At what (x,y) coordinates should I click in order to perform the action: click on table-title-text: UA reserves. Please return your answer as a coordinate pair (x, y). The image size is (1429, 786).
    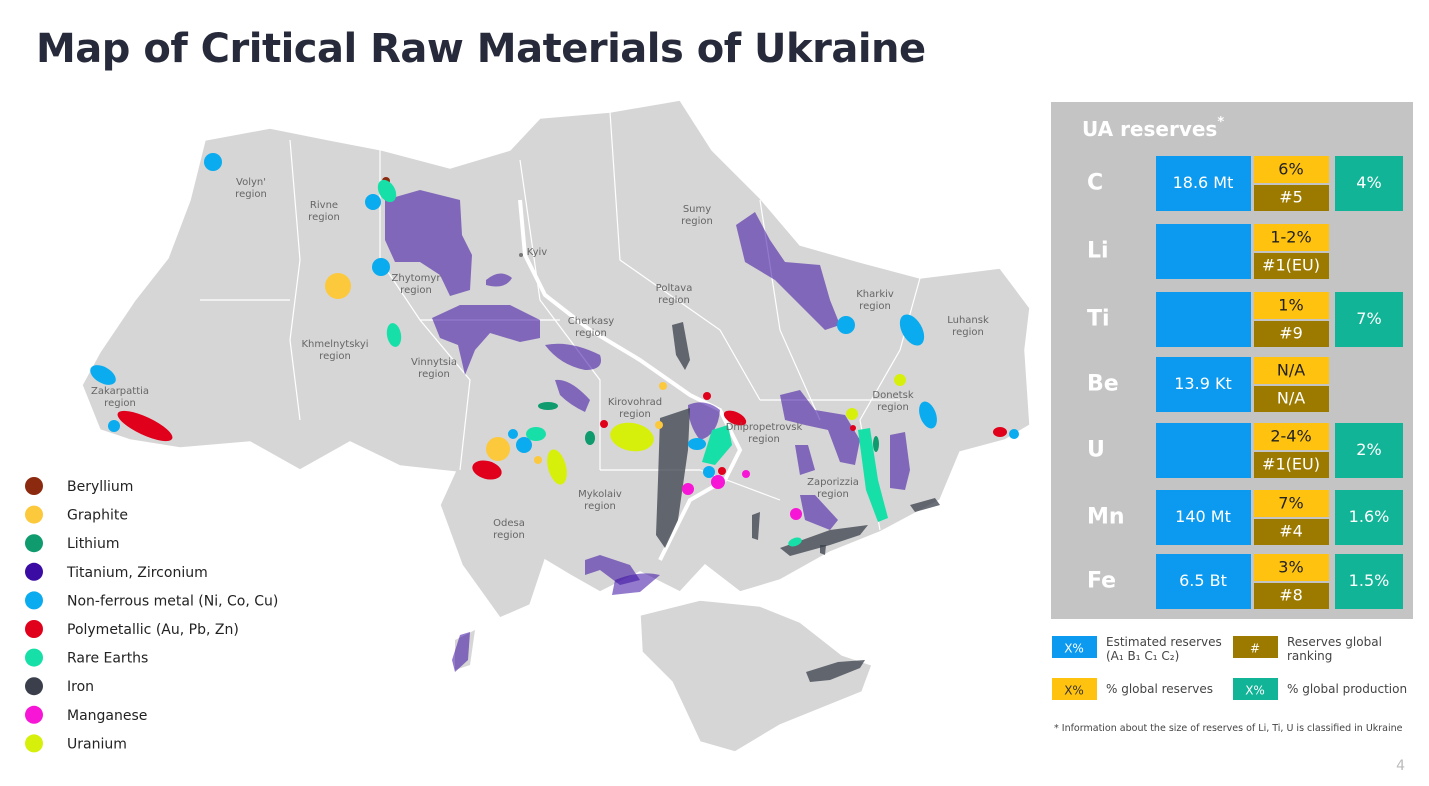
    Looking at the image, I should click on (1149, 129).